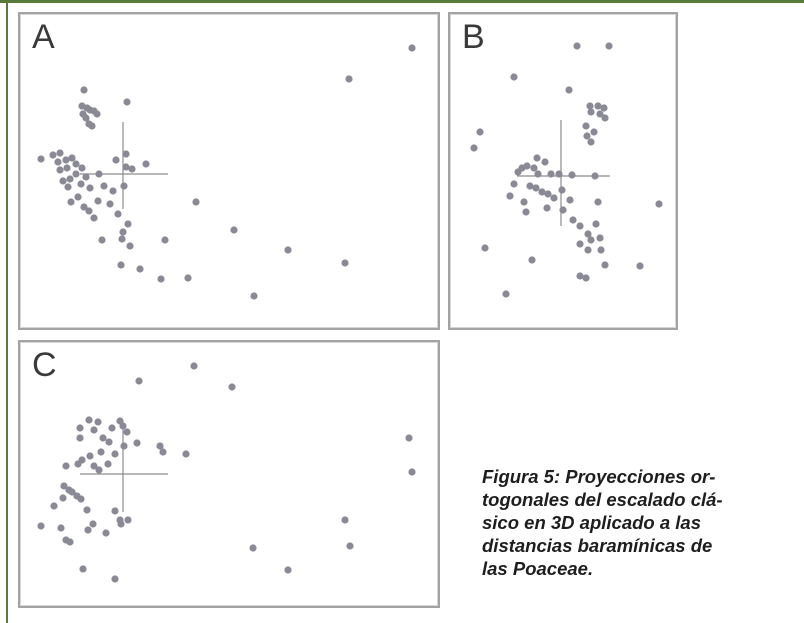 The width and height of the screenshot is (804, 623). What do you see at coordinates (538, 568) in the screenshot?
I see `caption-line-5: las Poaceae.` at bounding box center [538, 568].